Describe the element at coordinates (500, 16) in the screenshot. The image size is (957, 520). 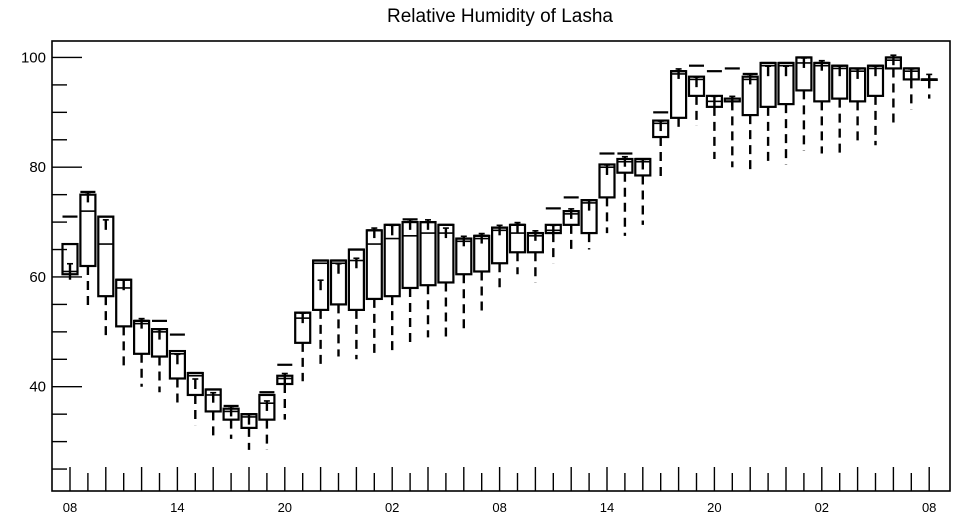
I see `chart-title: Relative Humidity of Lasha` at that location.